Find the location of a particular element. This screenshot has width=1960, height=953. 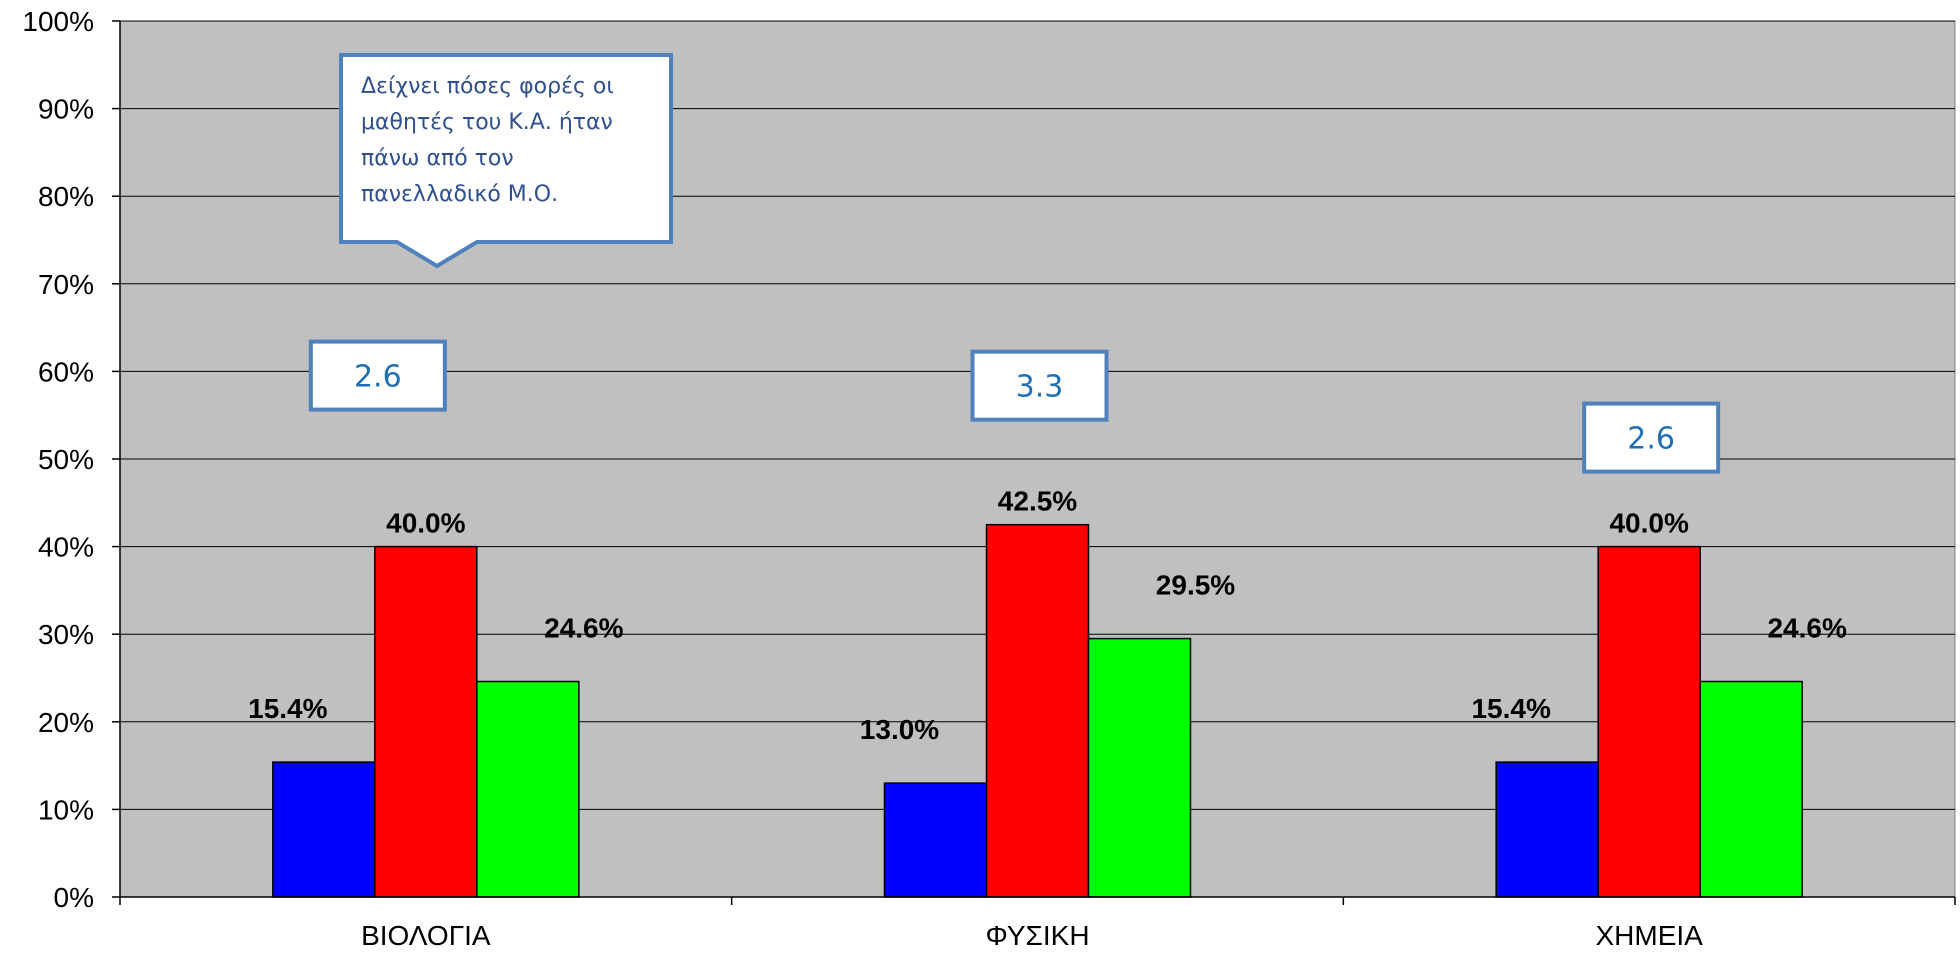

y-tick-label: 90% is located at coordinates (66, 109).